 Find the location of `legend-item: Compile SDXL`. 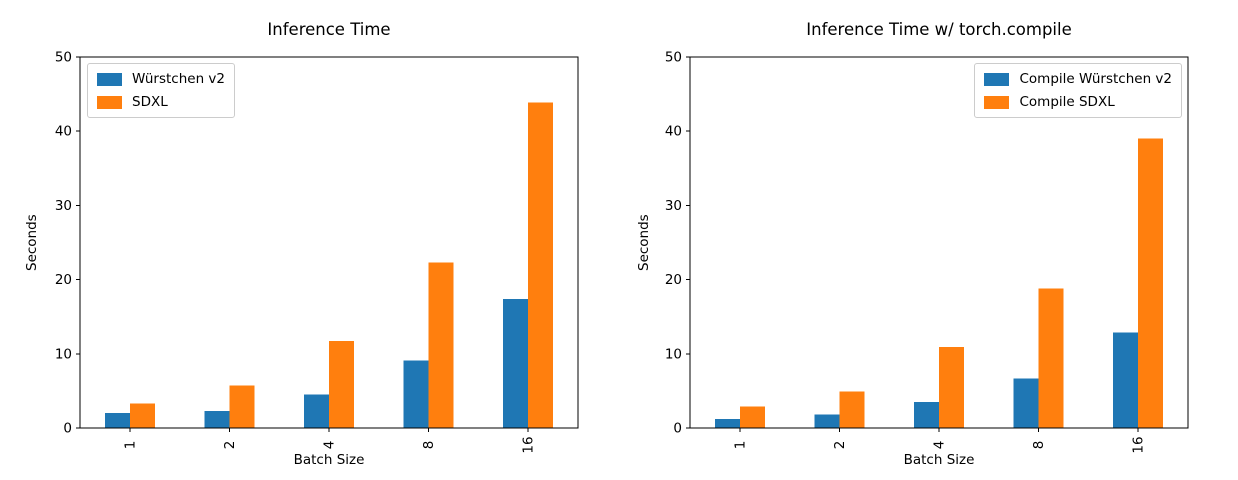

legend-item: Compile SDXL is located at coordinates (1078, 102).